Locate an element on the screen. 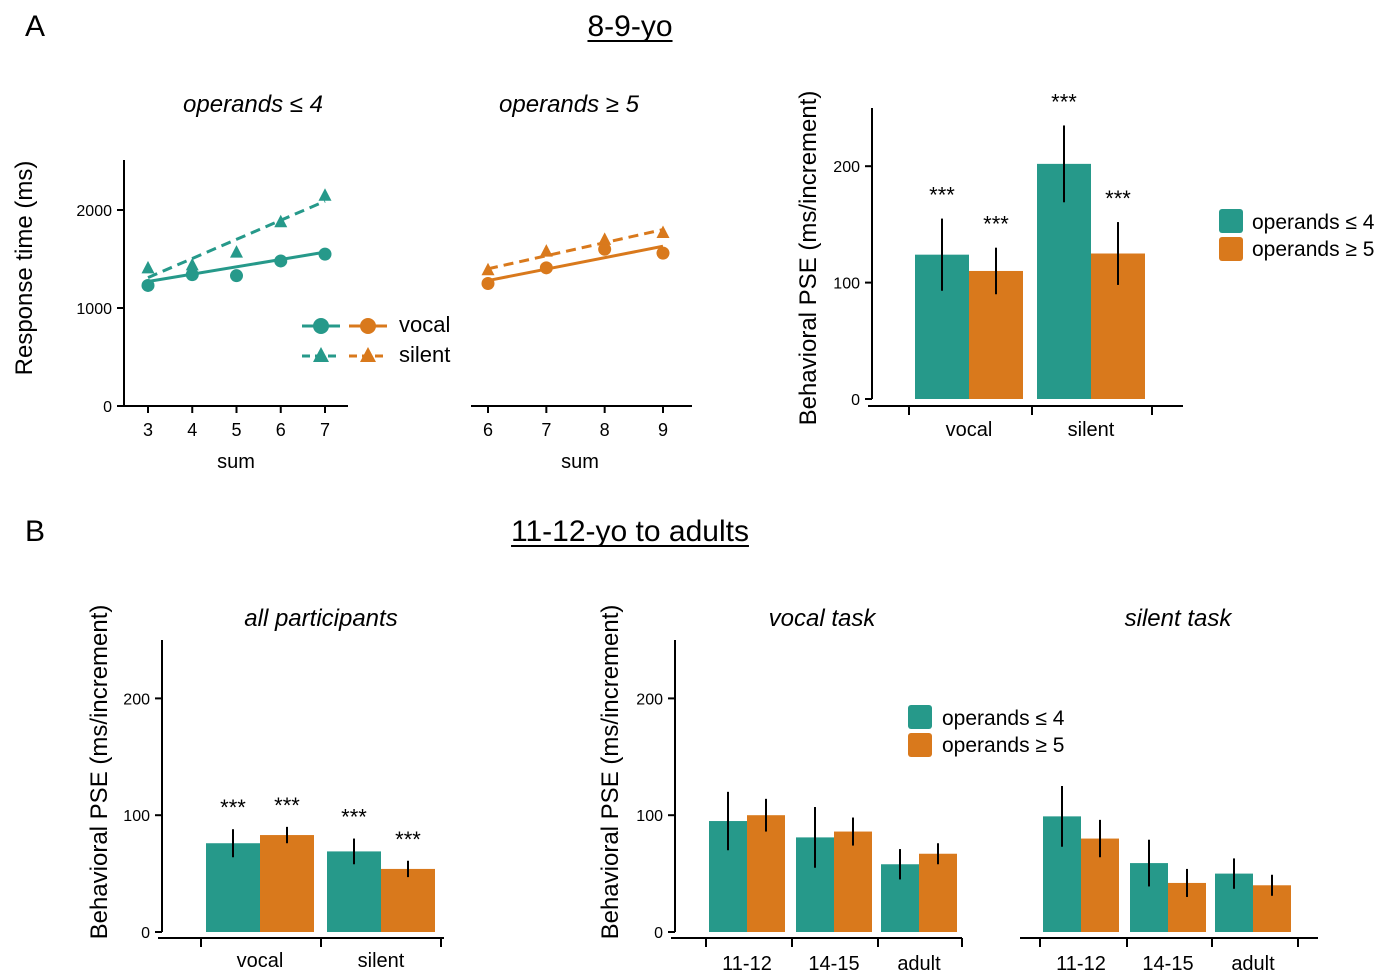  line-legend: vocal silent is located at coordinates (376, 339).